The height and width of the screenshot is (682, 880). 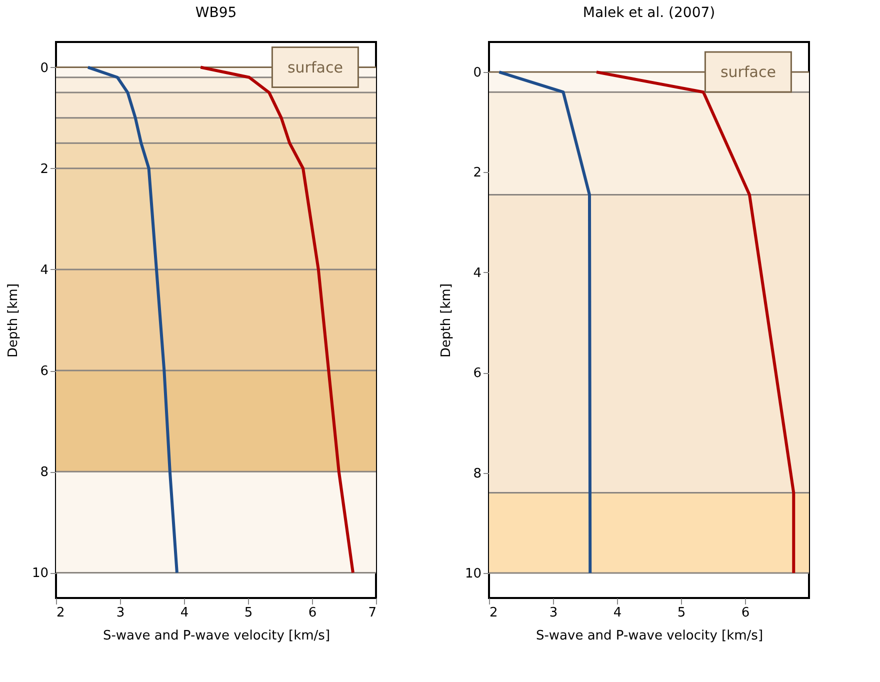 I want to click on chart-title: Malek et al. (2007), so click(x=649, y=13).